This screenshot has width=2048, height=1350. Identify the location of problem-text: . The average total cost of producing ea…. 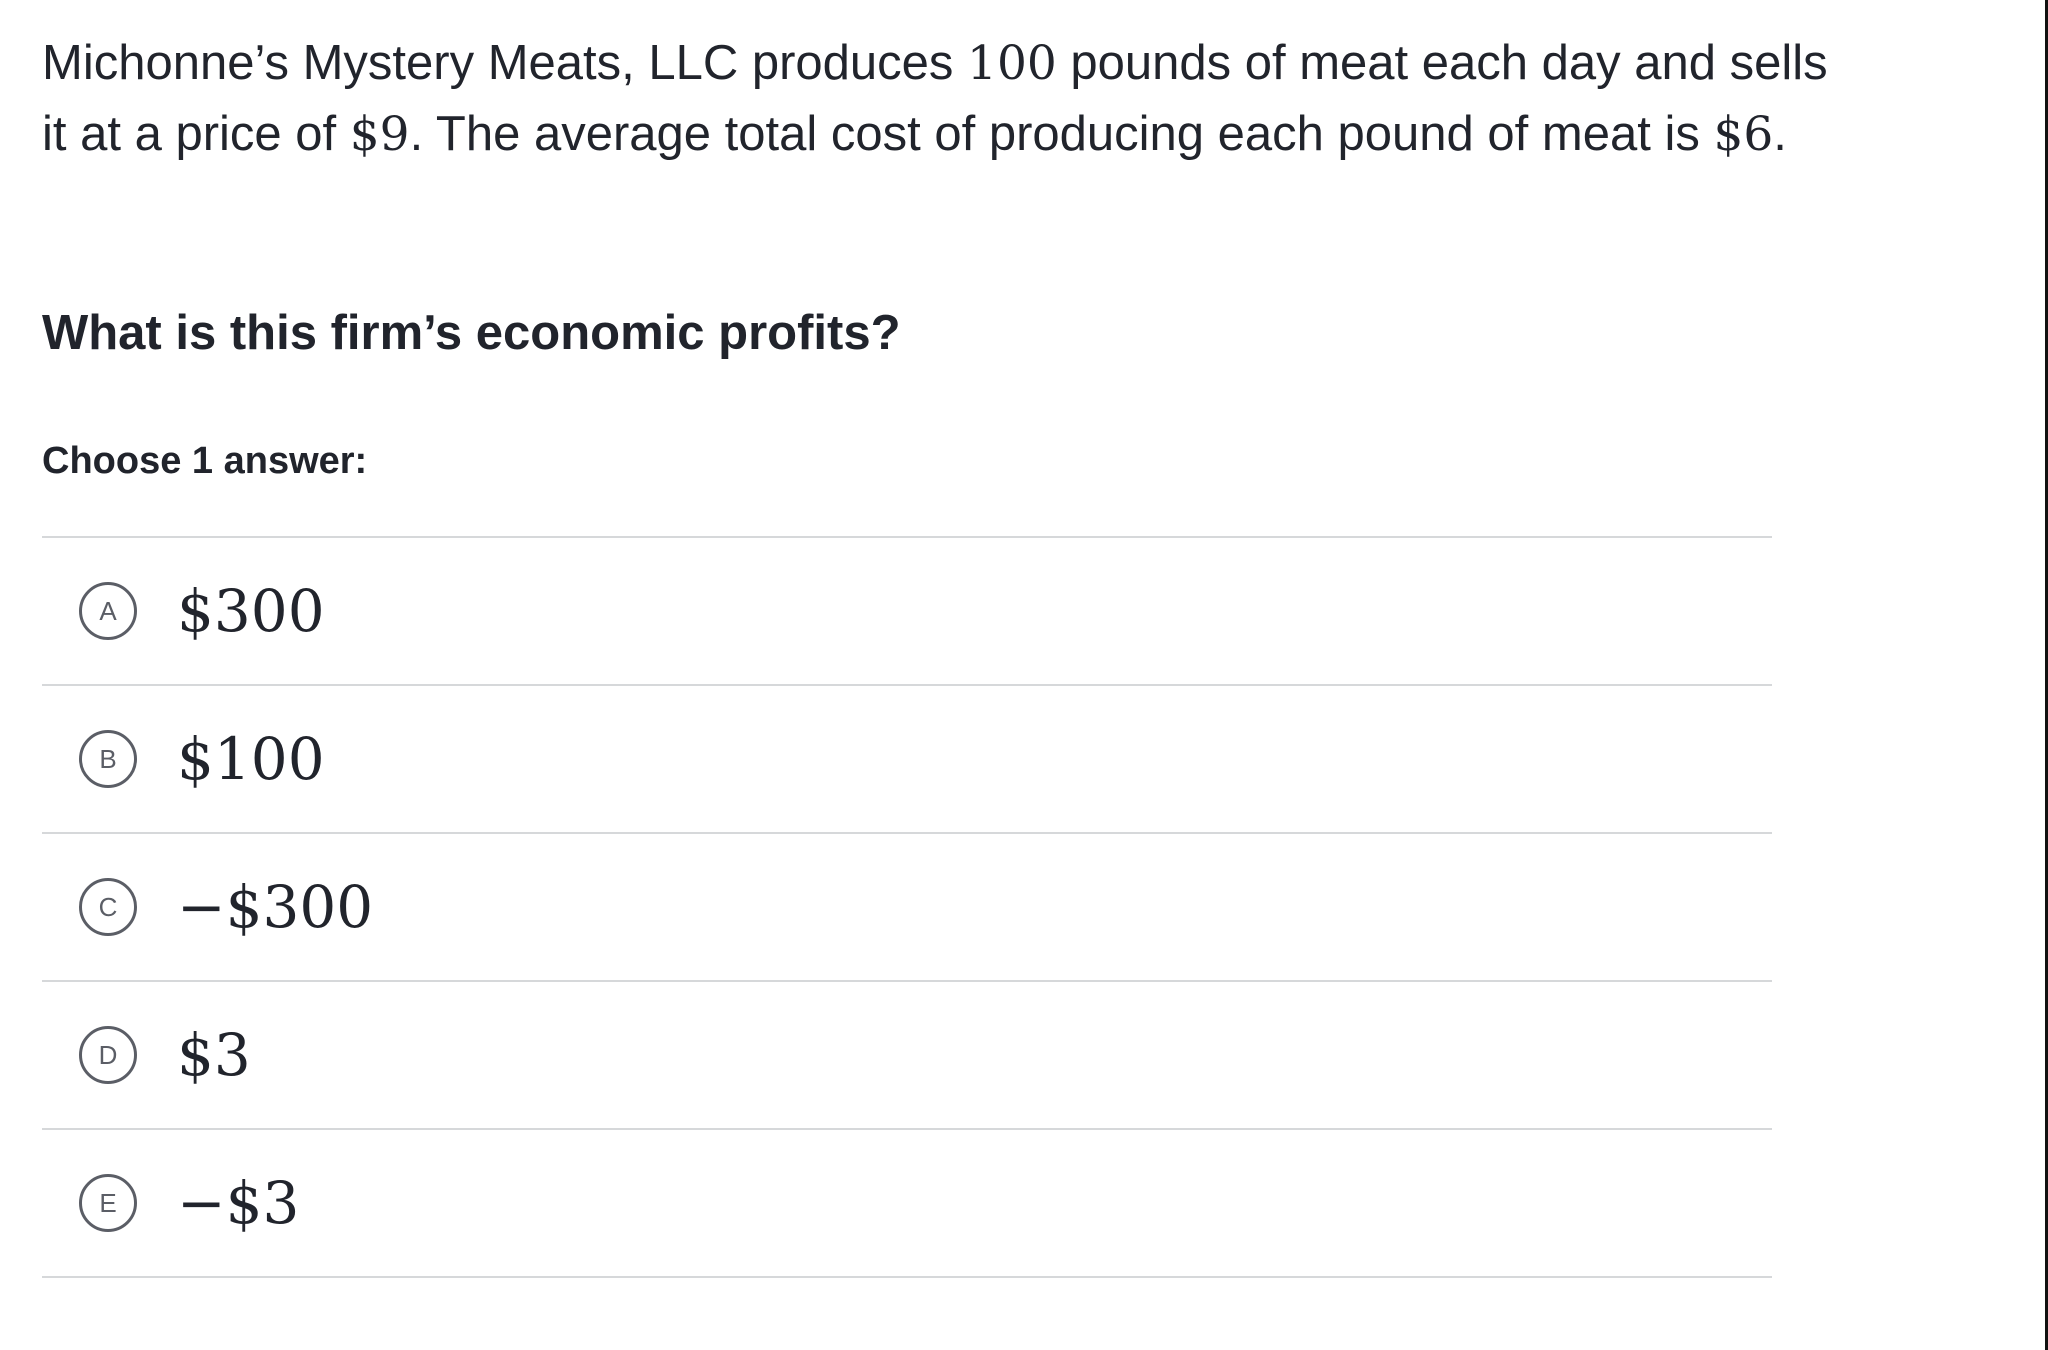
(1061, 134).